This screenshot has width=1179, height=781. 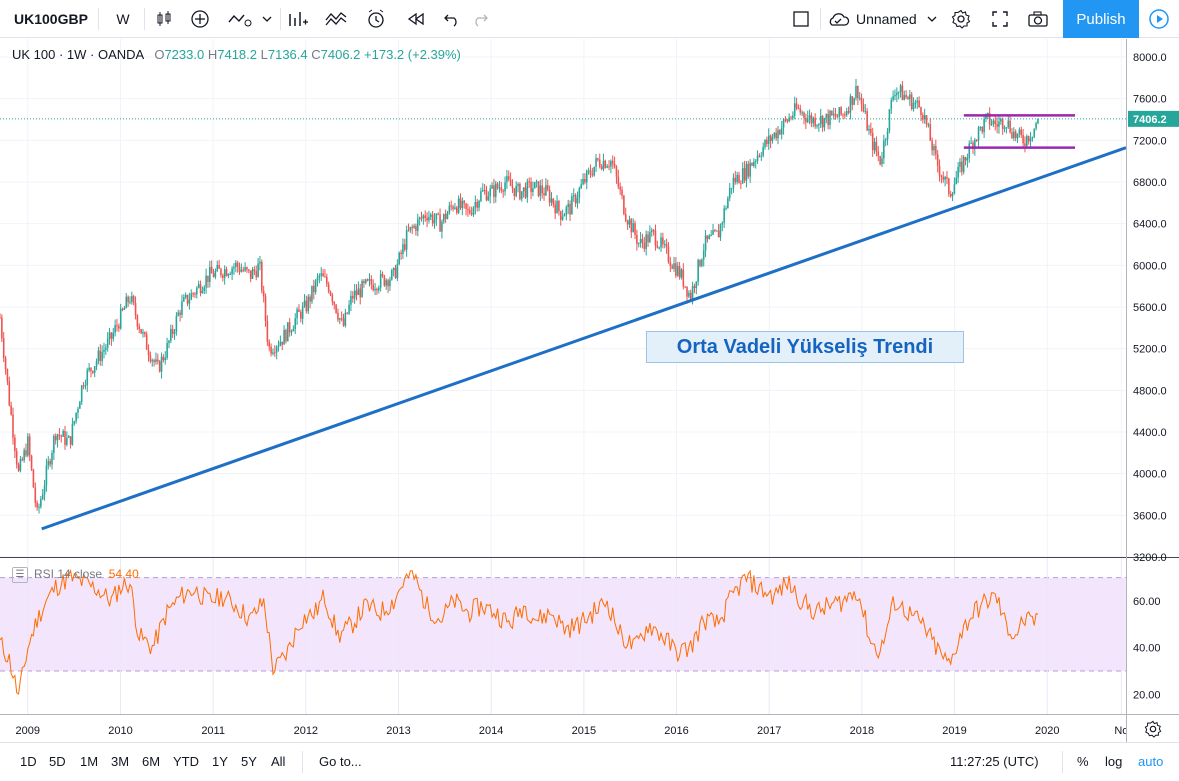 I want to click on time-tick-label: 2019, so click(x=954, y=731).